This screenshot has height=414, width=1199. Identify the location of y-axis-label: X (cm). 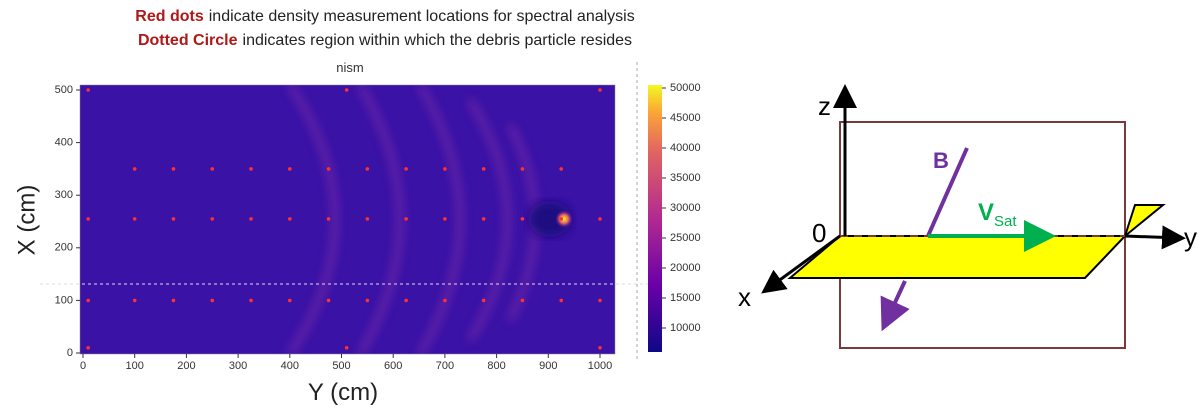
(26, 220).